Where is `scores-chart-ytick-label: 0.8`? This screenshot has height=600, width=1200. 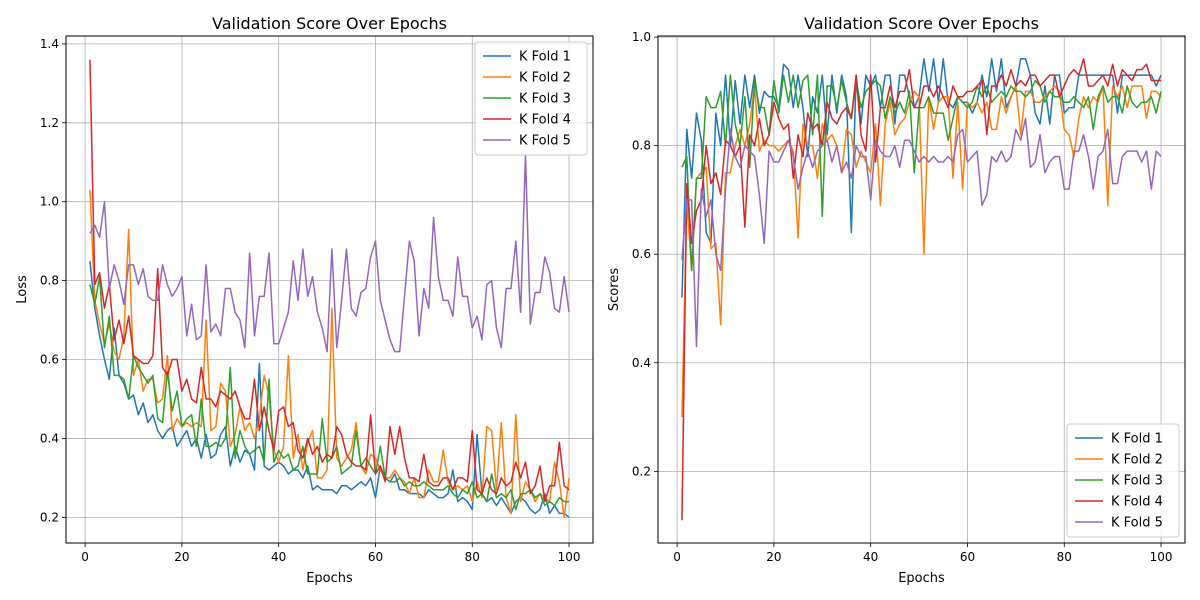 scores-chart-ytick-label: 0.8 is located at coordinates (641, 146).